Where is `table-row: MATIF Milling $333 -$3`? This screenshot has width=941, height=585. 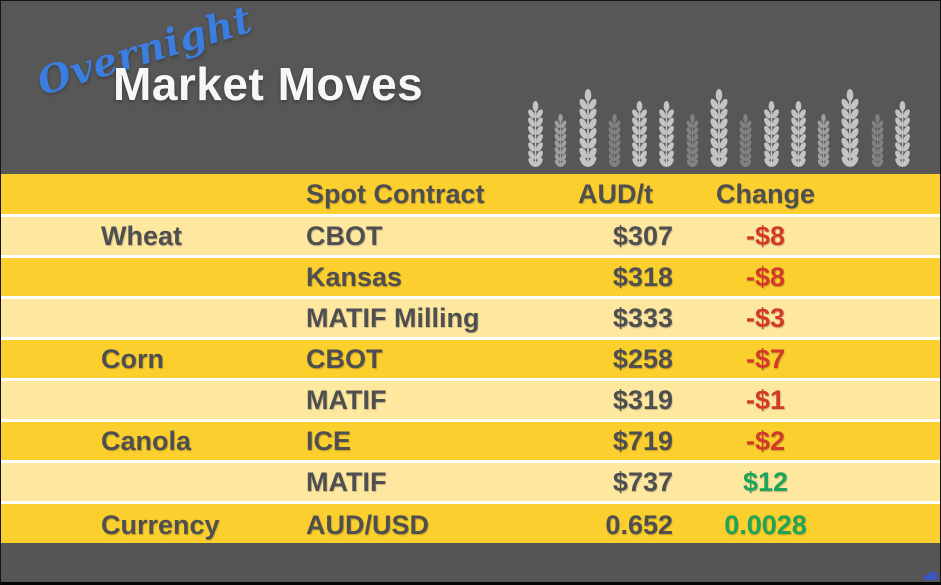 table-row: MATIF Milling $333 -$3 is located at coordinates (470, 318).